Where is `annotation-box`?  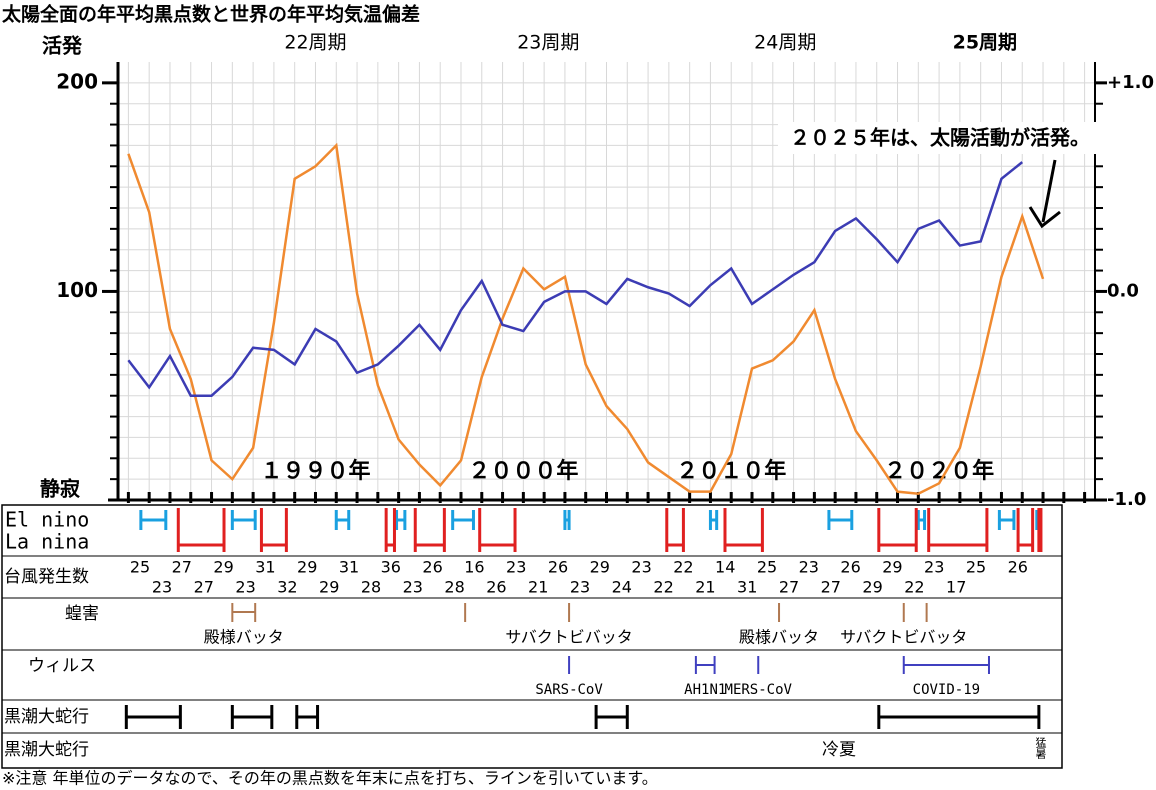 annotation-box is located at coordinates (965, 138).